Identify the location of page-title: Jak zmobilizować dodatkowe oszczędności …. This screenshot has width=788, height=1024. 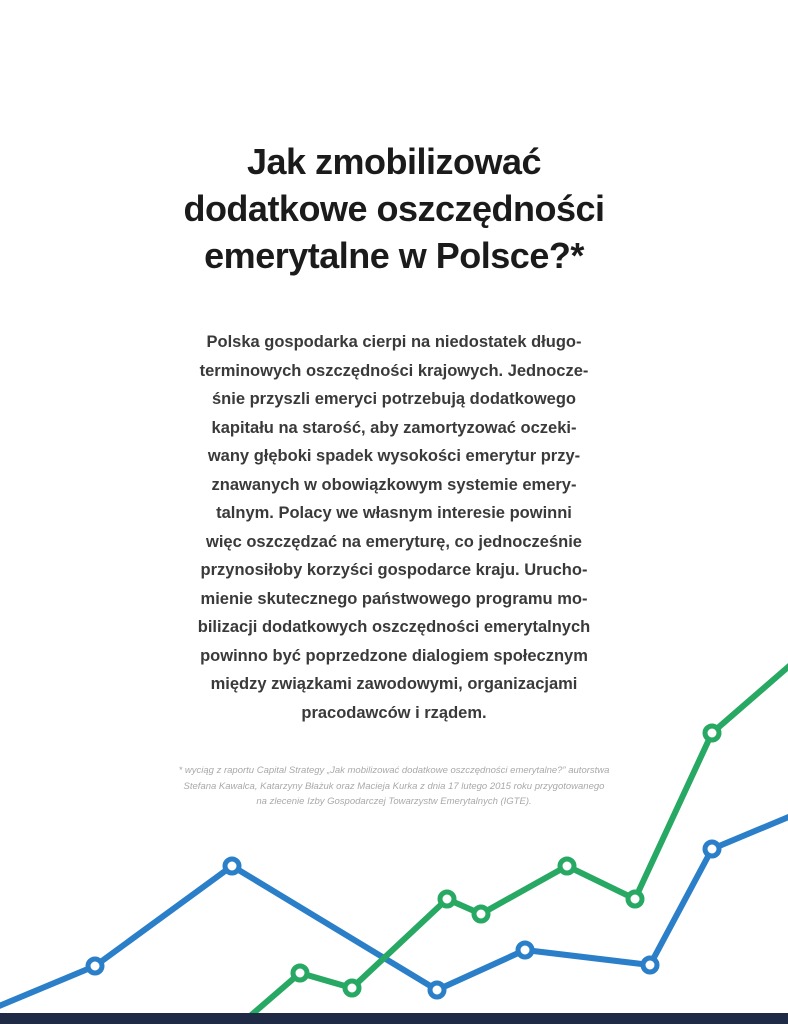
(394, 208).